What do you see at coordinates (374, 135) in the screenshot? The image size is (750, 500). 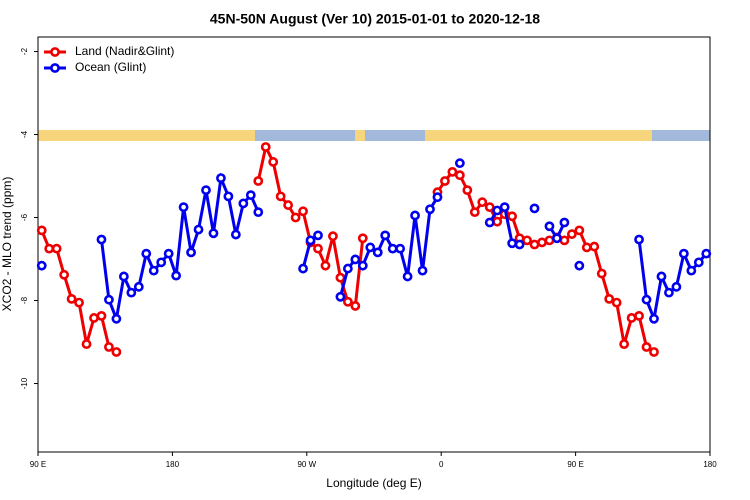 I see `map-strip` at bounding box center [374, 135].